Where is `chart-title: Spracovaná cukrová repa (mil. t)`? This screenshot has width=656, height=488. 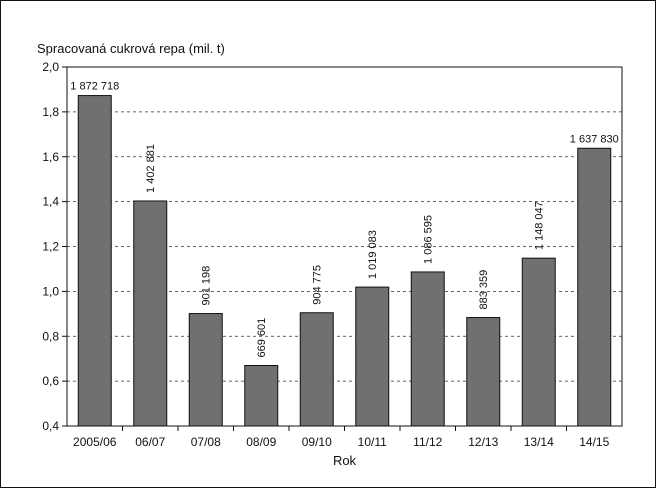 chart-title: Spracovaná cukrová repa (mil. t) is located at coordinates (131, 48).